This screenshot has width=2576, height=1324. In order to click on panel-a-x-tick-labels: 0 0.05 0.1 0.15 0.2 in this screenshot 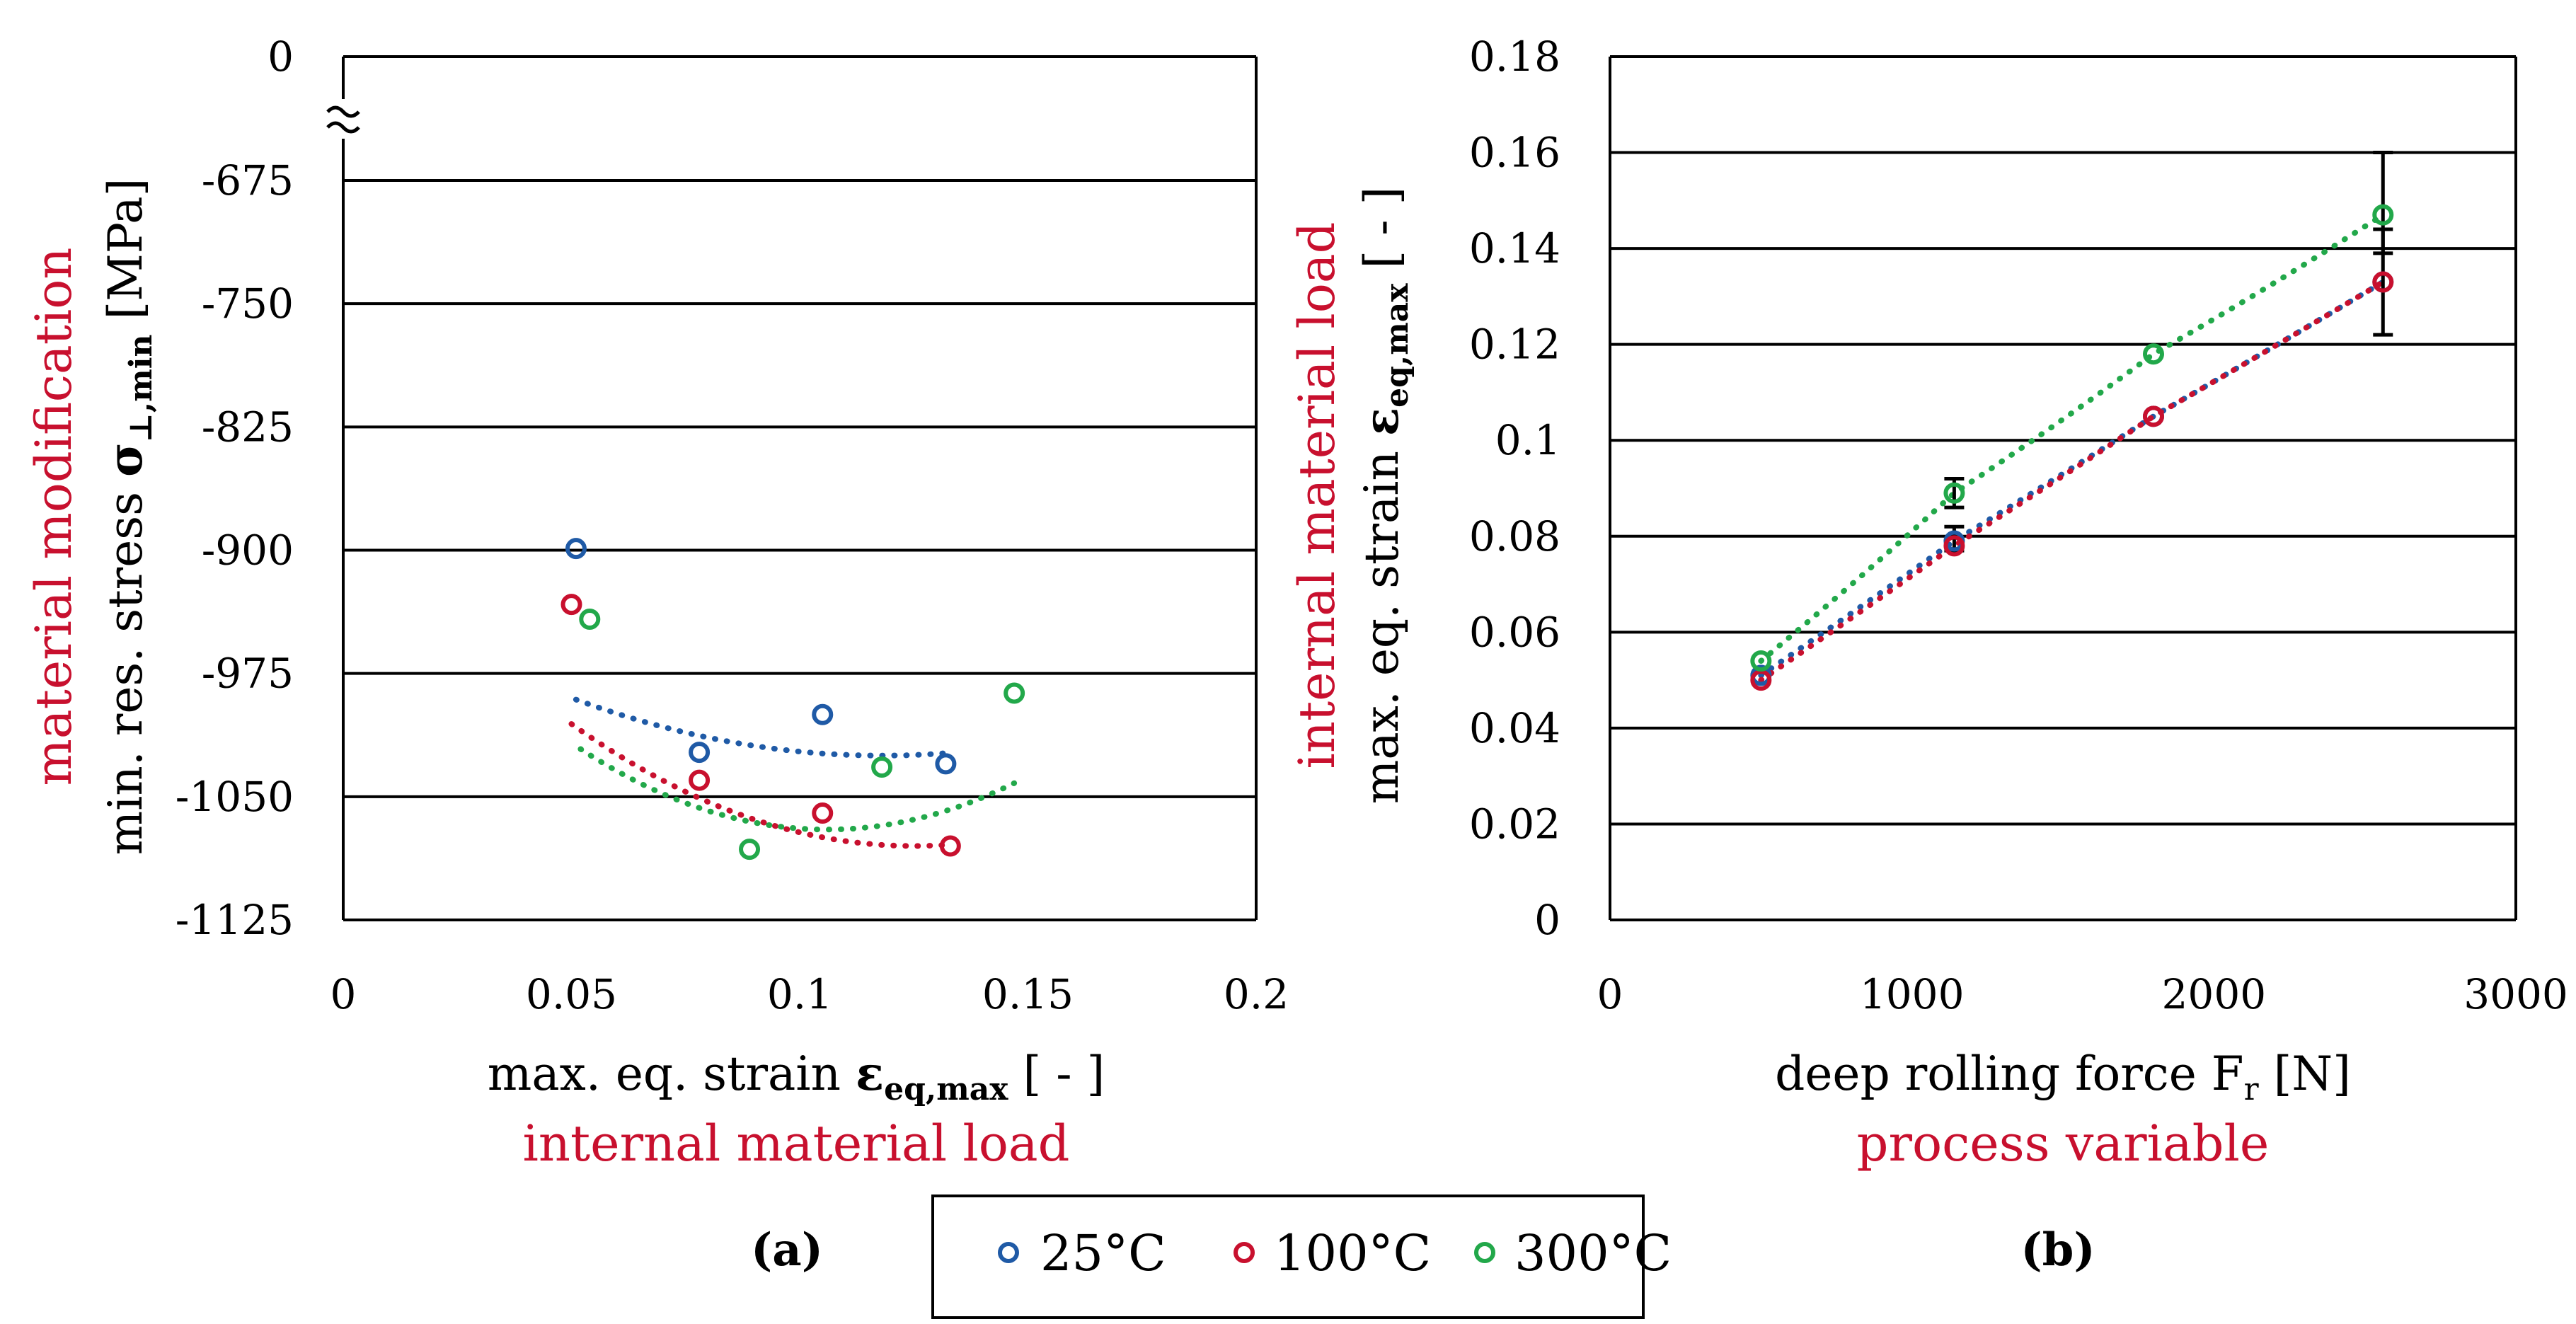, I will do `click(810, 994)`.